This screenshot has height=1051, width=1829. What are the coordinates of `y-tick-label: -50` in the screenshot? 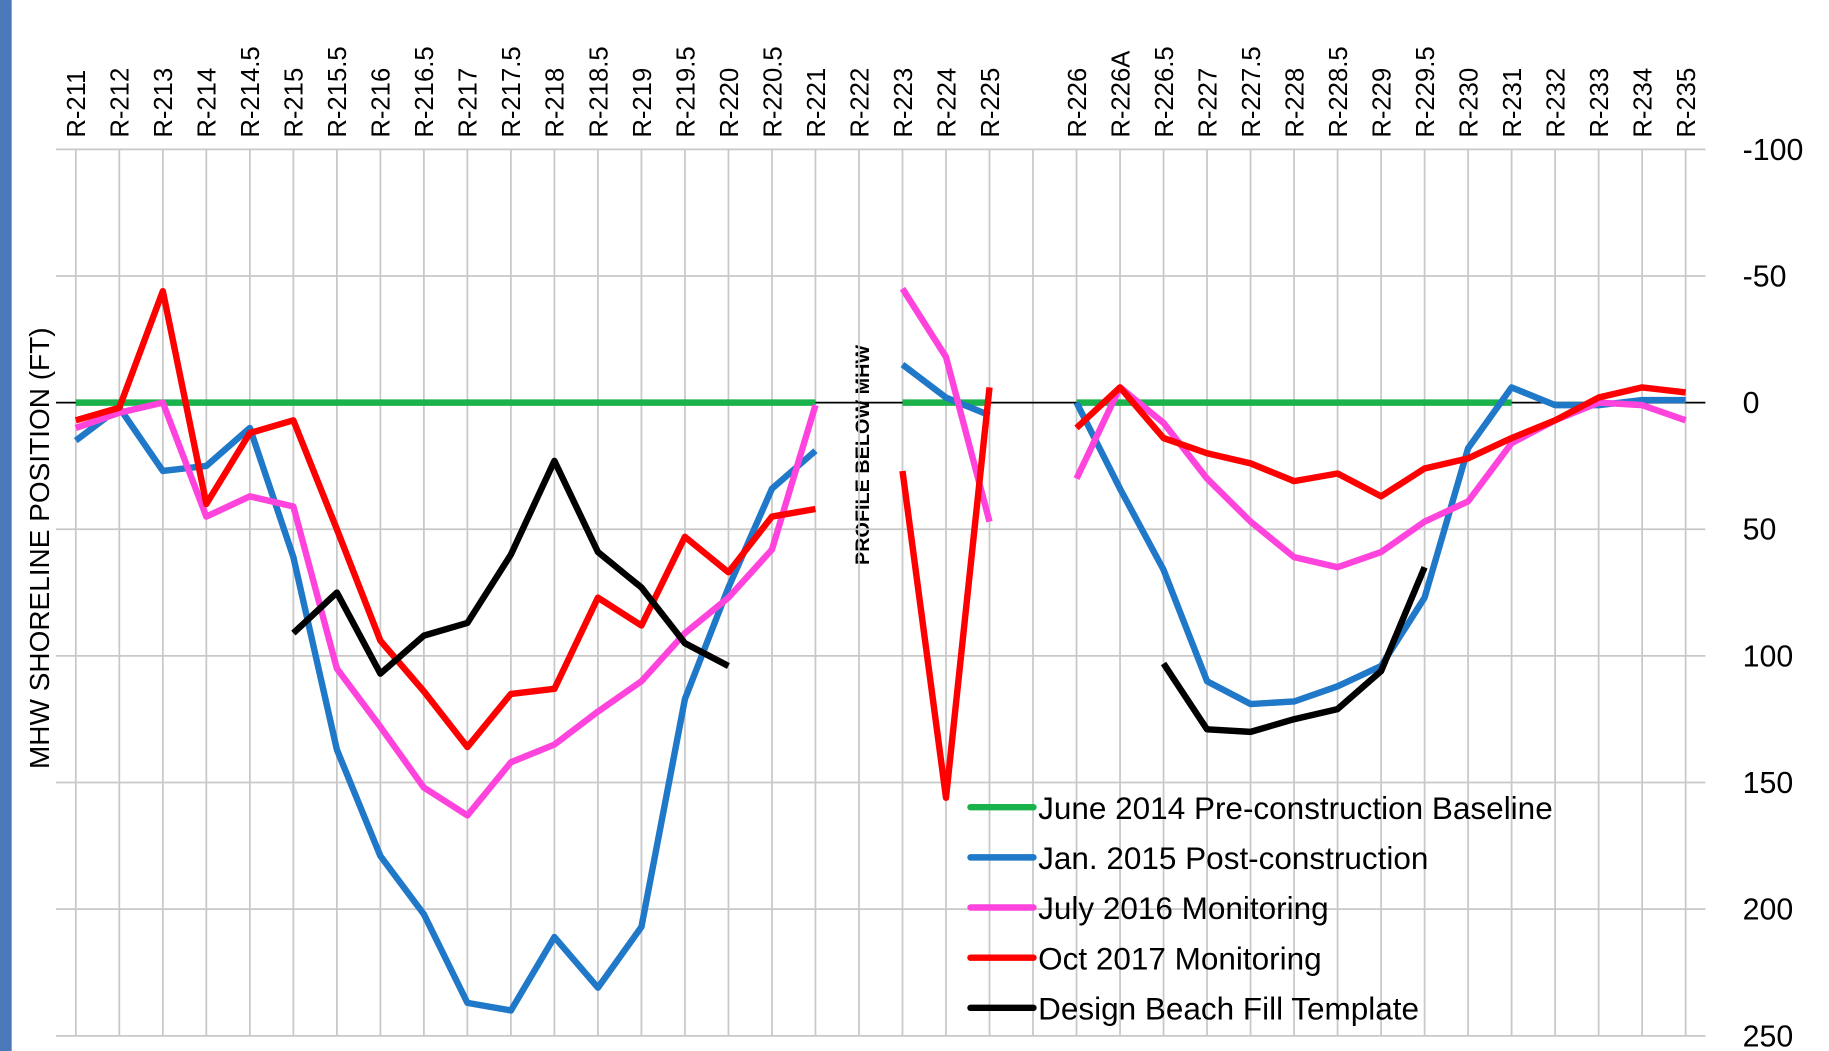 It's located at (1765, 276).